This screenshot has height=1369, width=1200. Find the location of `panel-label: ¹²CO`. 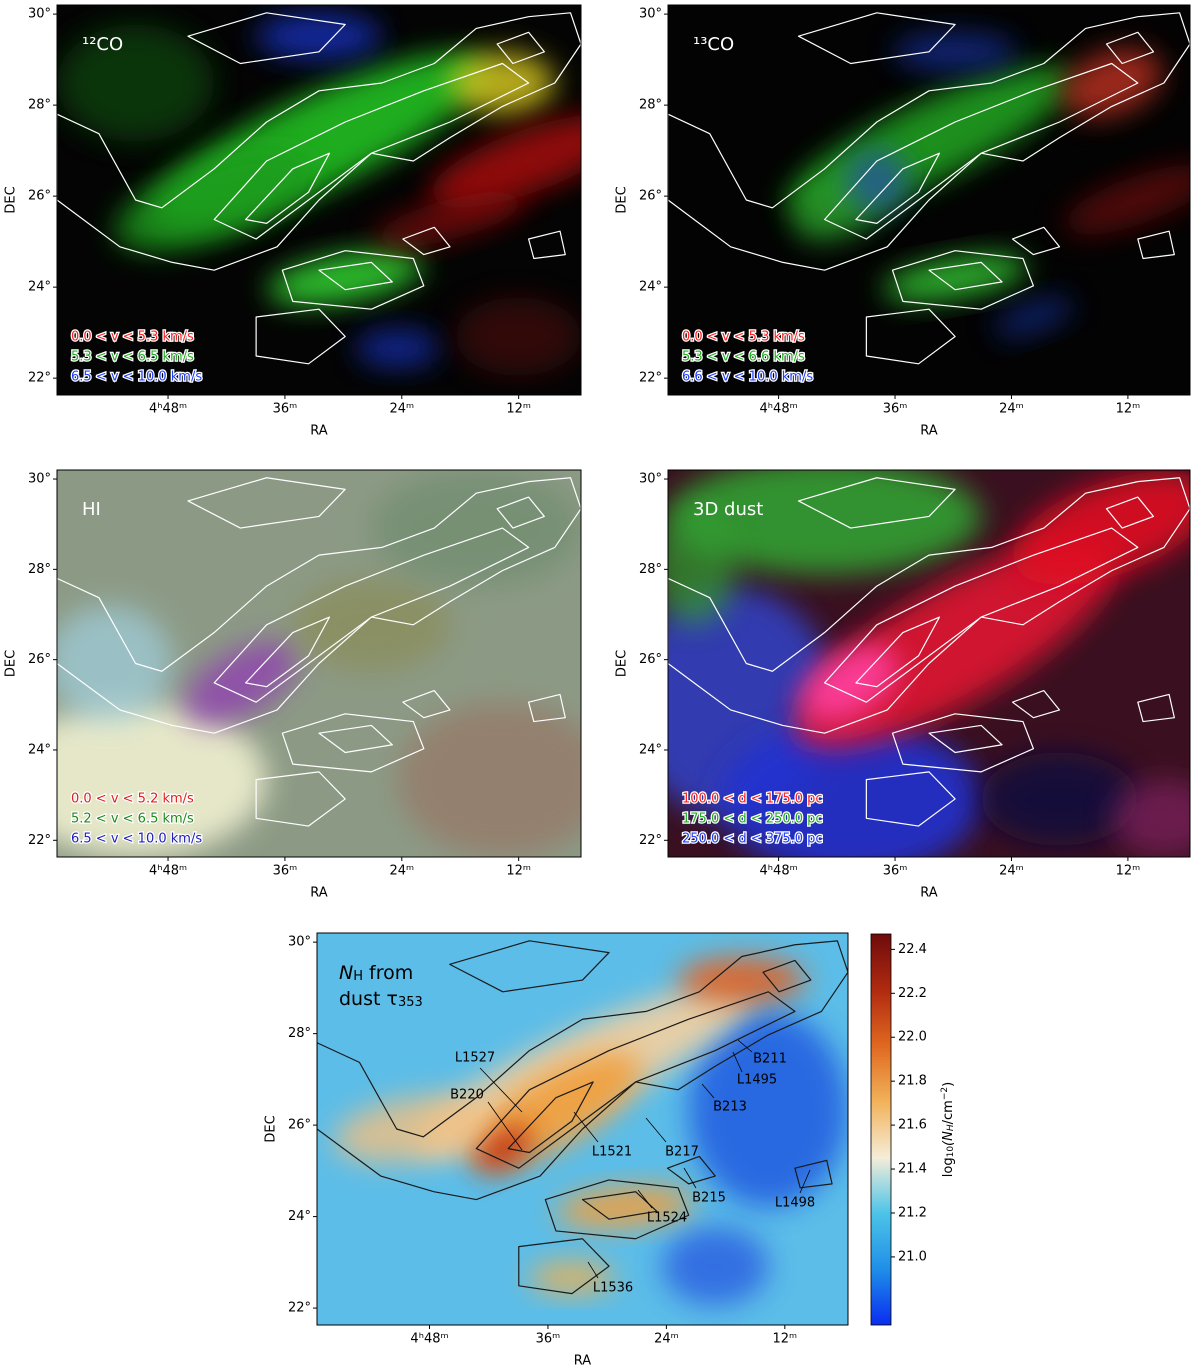

panel-label: ¹²CO is located at coordinates (102, 44).